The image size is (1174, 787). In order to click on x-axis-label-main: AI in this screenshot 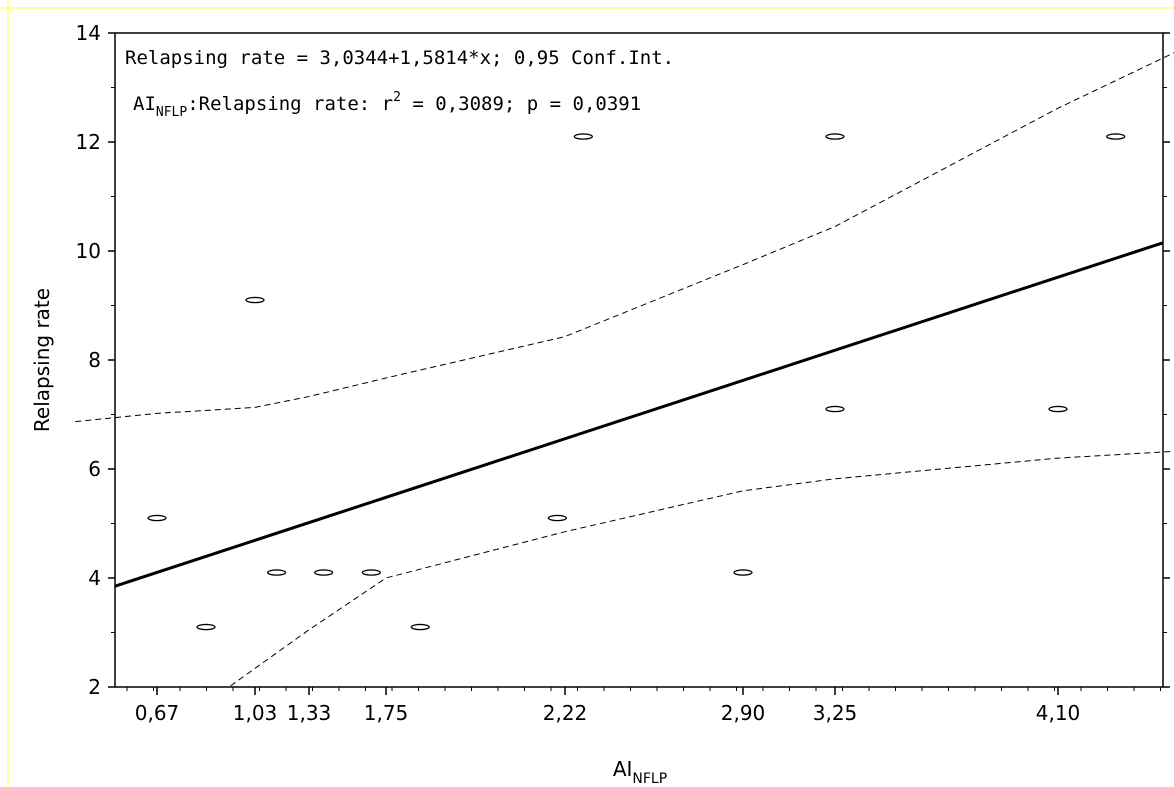, I will do `click(623, 769)`.